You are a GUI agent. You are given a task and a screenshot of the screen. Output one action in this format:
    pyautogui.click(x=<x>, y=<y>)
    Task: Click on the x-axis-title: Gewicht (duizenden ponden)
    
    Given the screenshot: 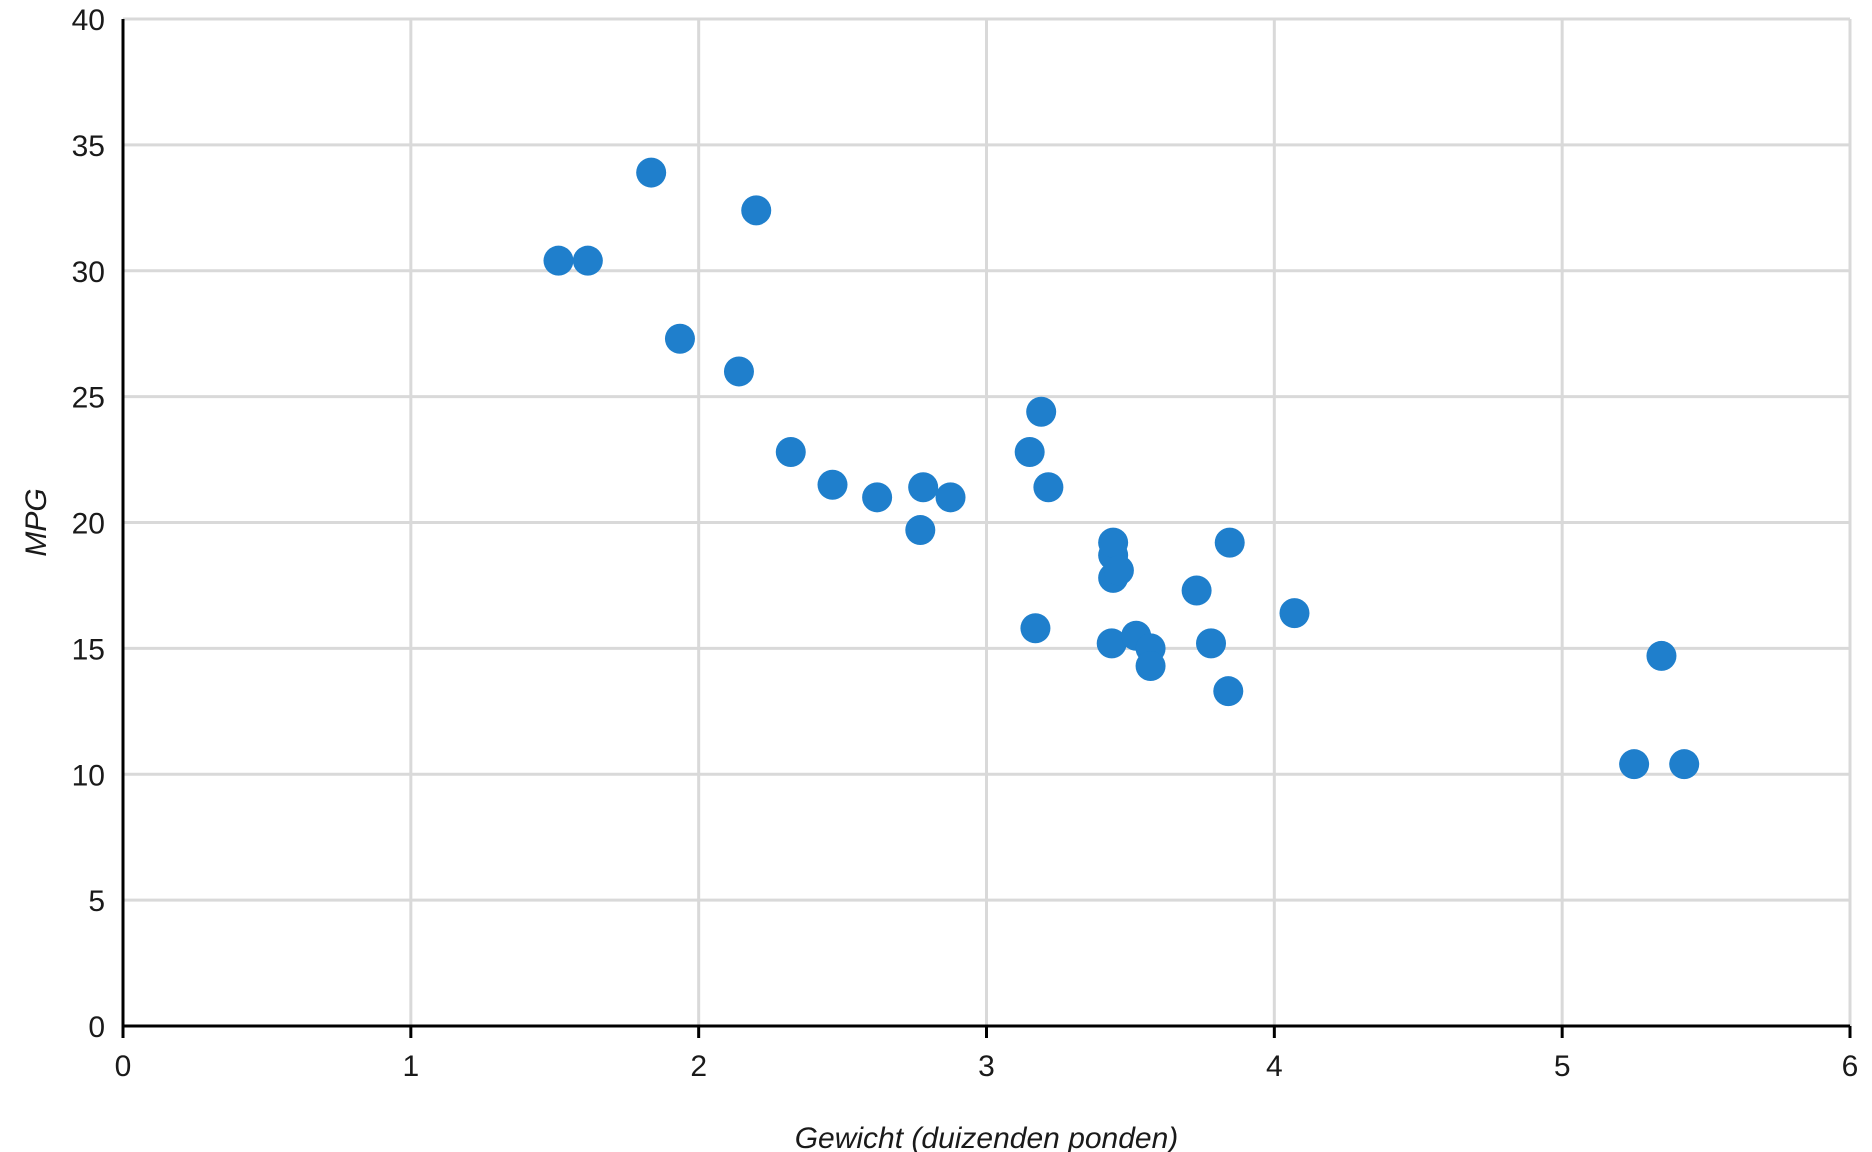 What is the action you would take?
    pyautogui.click(x=987, y=1137)
    